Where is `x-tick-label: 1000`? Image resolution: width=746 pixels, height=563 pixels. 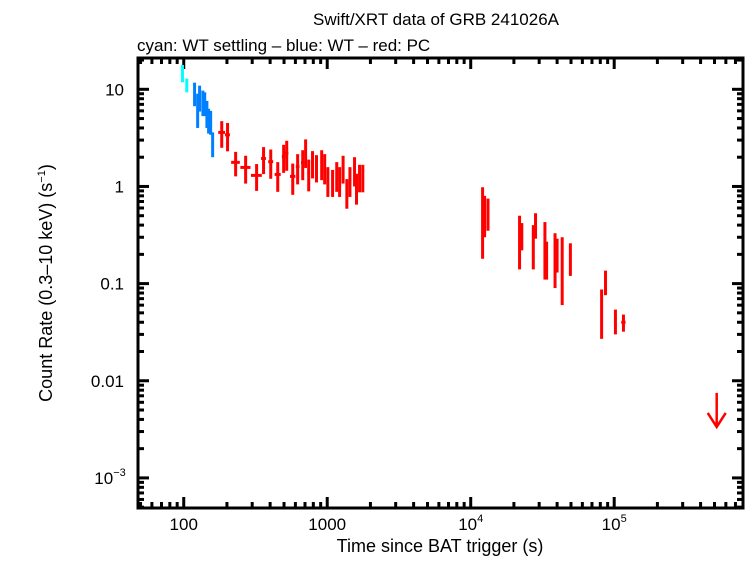 x-tick-label: 1000 is located at coordinates (327, 524).